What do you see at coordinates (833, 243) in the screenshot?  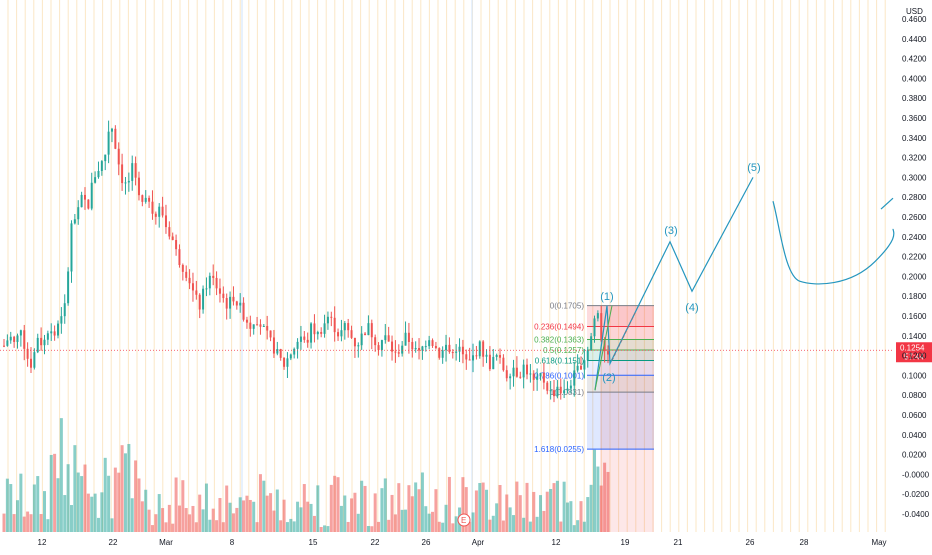 I see `wave-curve` at bounding box center [833, 243].